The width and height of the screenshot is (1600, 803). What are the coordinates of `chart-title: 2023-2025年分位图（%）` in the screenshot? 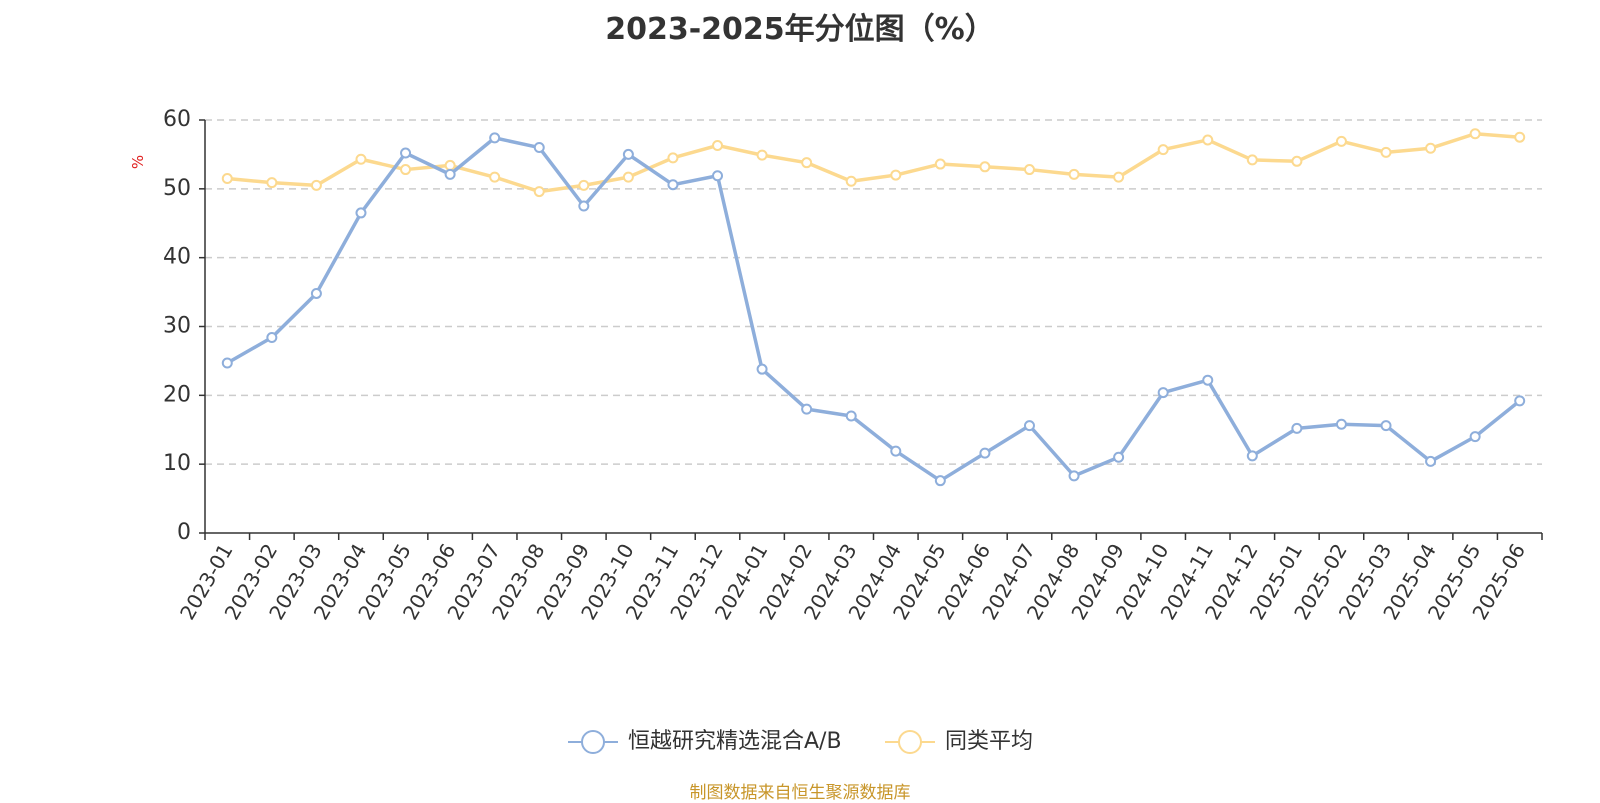 It's located at (800, 29).